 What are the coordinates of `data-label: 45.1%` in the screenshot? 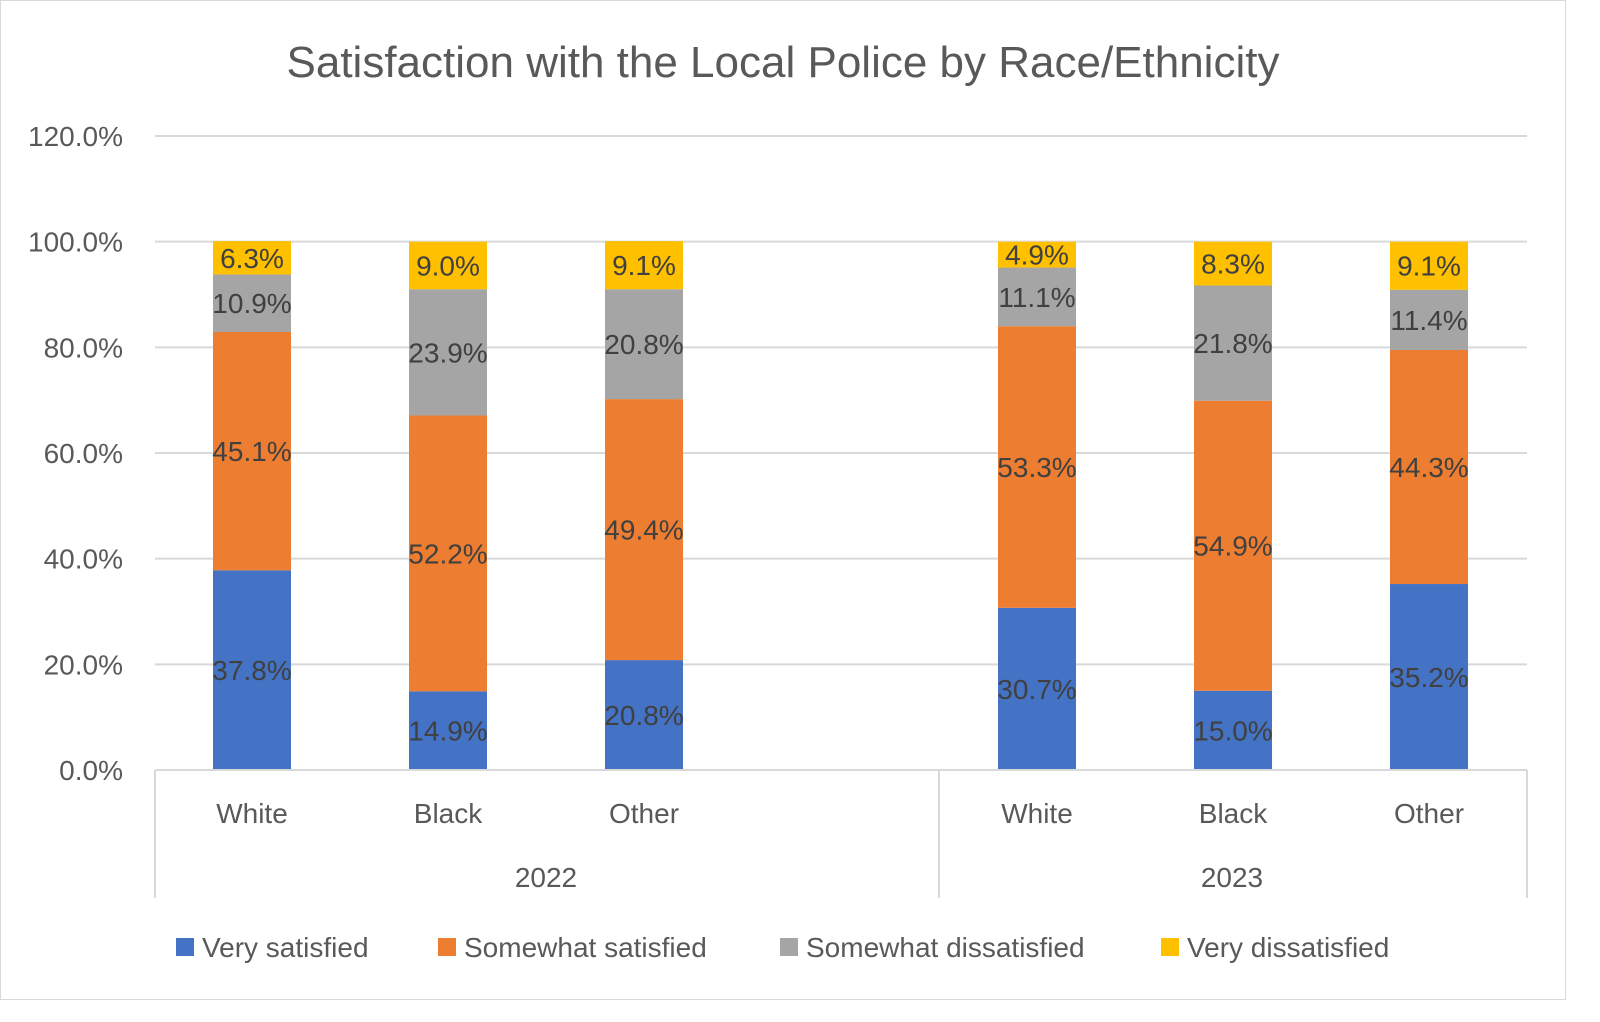 It's located at (251, 451).